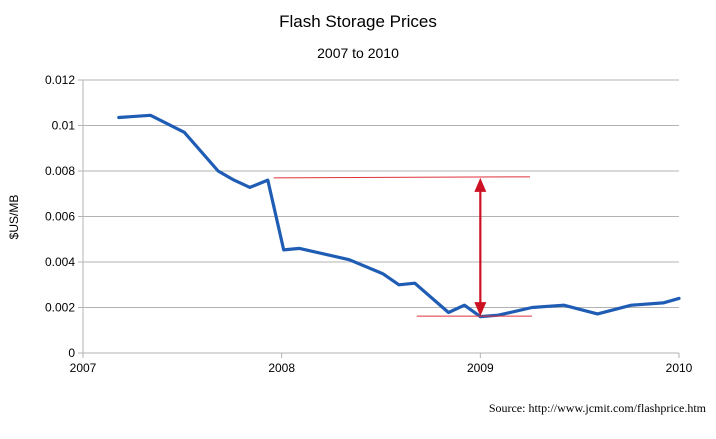 The width and height of the screenshot is (716, 439). I want to click on x-tick-label: 2010, so click(679, 368).